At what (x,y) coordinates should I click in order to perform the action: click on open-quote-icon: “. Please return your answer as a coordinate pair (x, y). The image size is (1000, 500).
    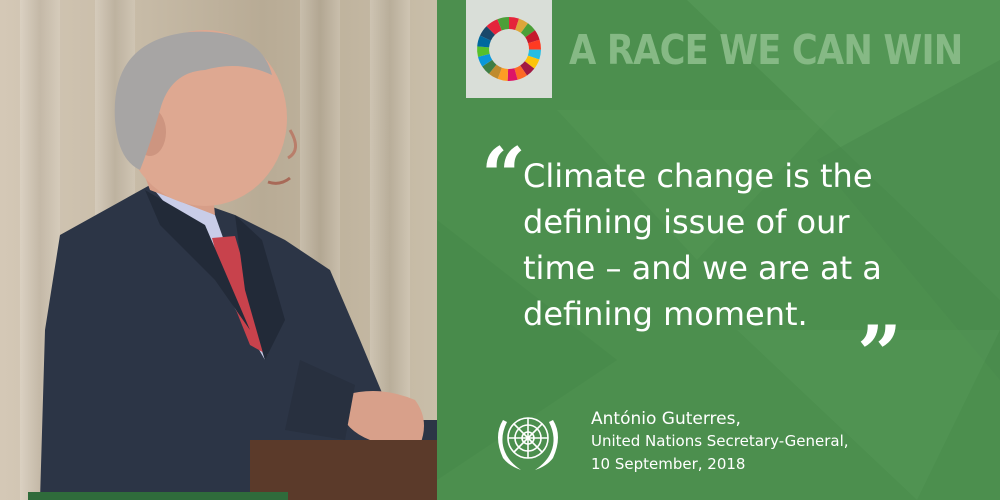
    Looking at the image, I should click on (503, 176).